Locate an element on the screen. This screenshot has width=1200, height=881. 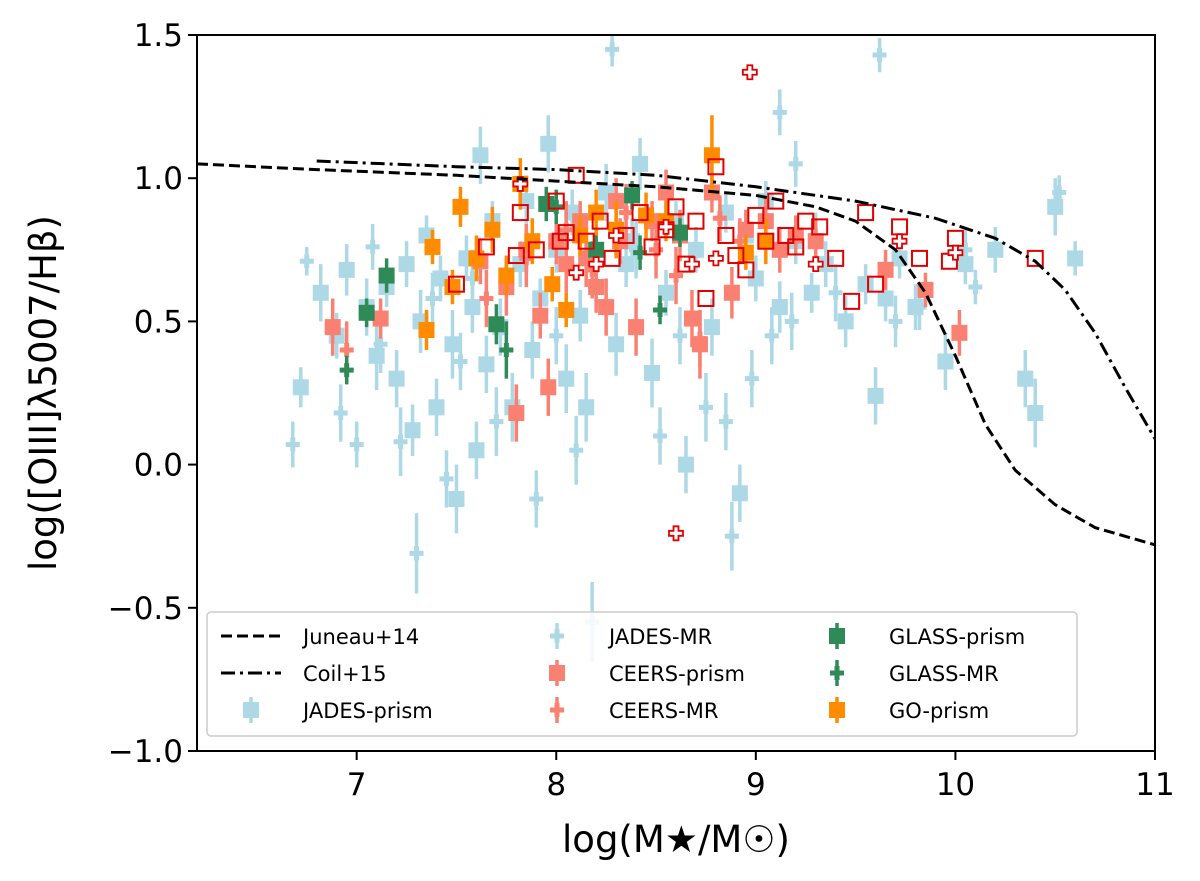
series-highlight-squares is located at coordinates (745, 234).